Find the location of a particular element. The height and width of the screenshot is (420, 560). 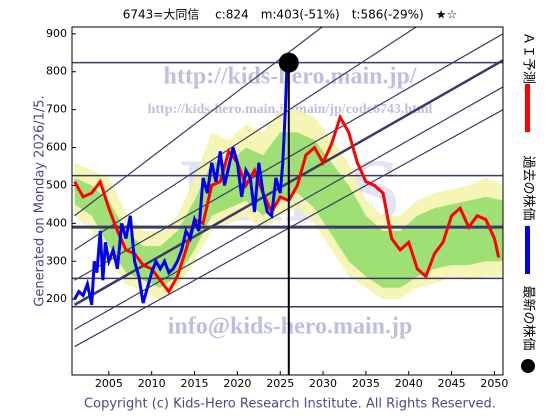

y-tick-label: 600 is located at coordinates (56, 147).